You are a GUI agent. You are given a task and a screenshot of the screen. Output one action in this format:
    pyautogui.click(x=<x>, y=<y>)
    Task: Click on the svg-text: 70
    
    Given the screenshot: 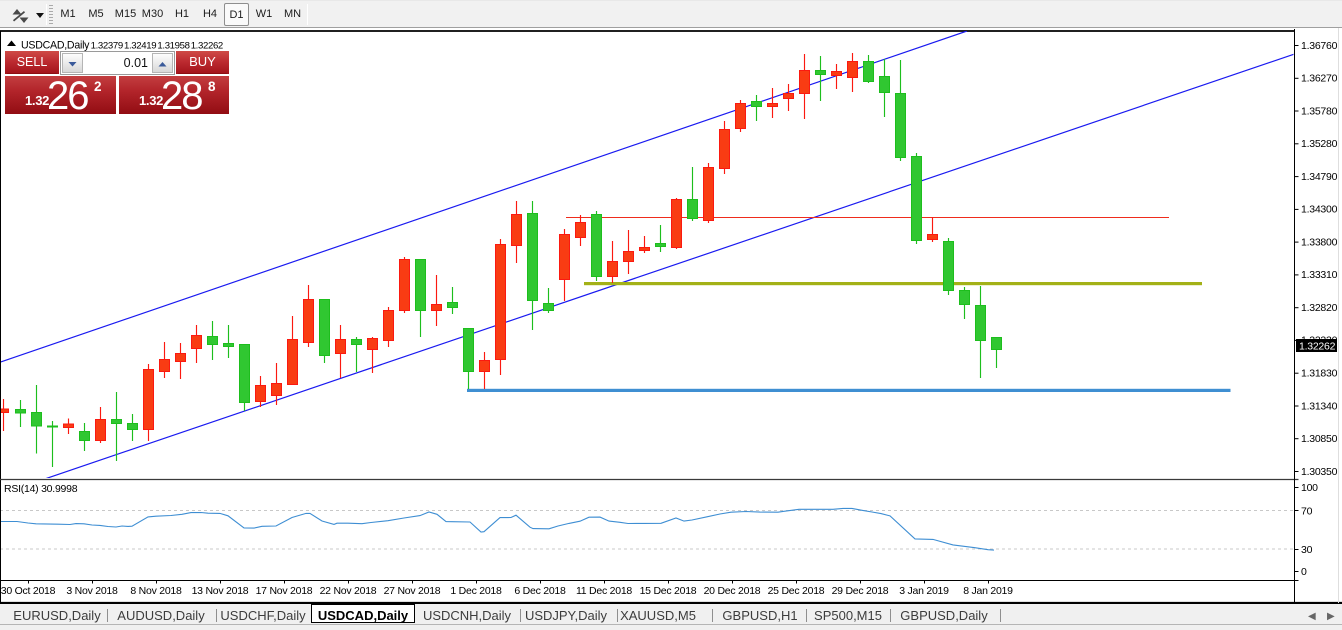 What is the action you would take?
    pyautogui.click(x=1307, y=511)
    